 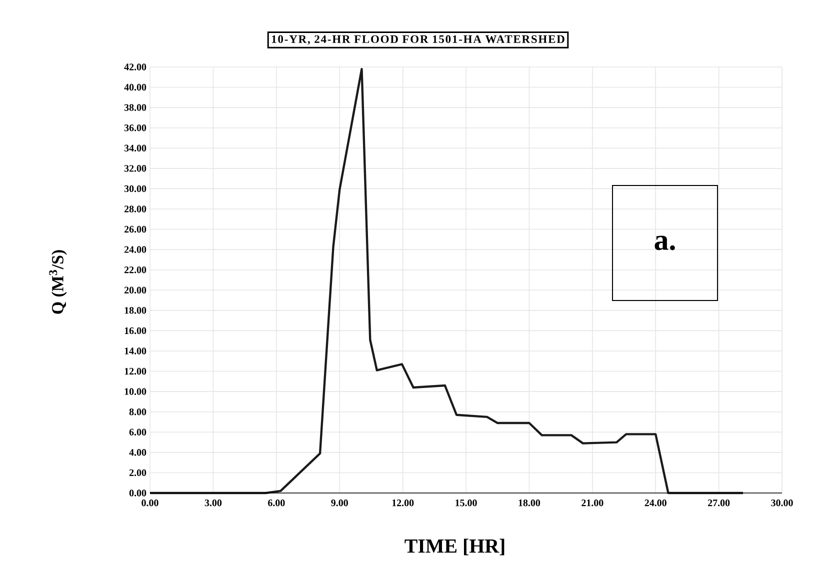 What do you see at coordinates (213, 503) in the screenshot?
I see `x-tick-label: 3.00` at bounding box center [213, 503].